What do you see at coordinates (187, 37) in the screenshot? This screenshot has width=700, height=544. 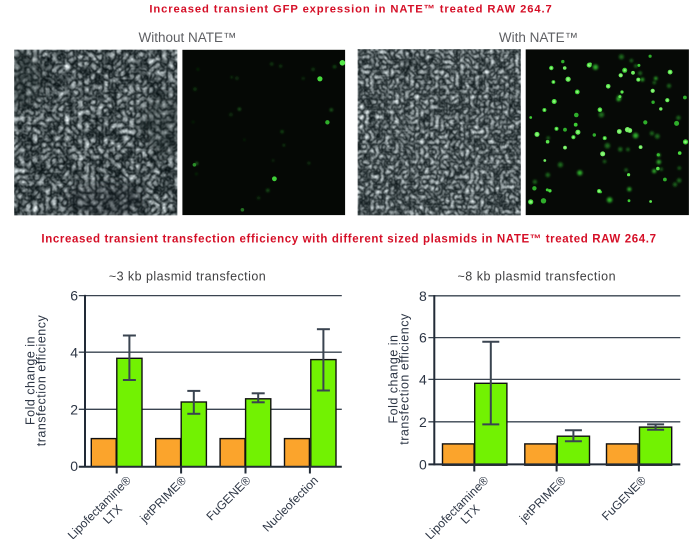 I see `svg-text: Without NATE™` at bounding box center [187, 37].